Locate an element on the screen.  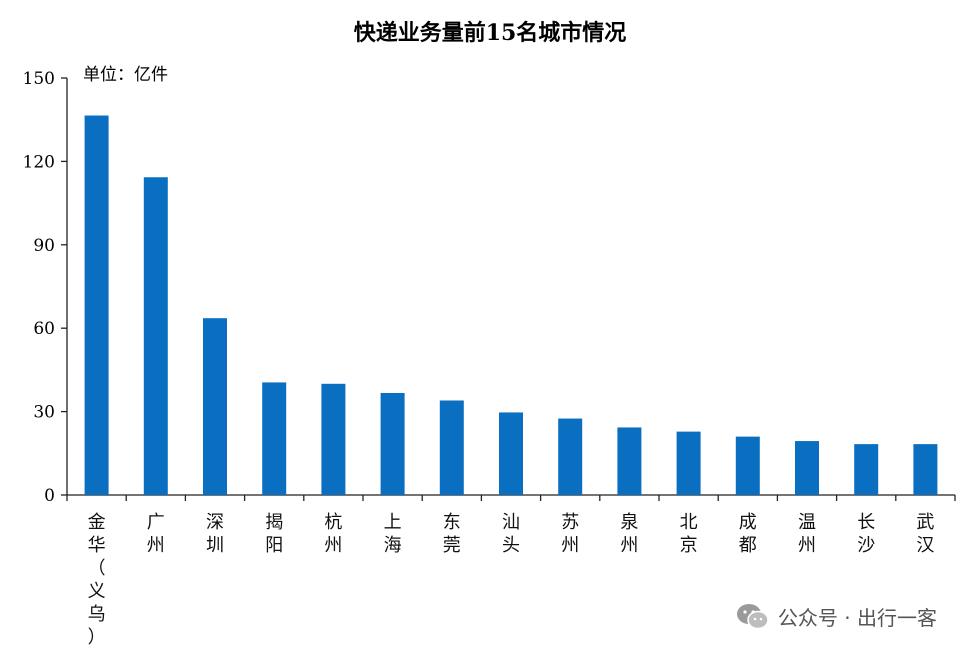
x-tick-label: 上海 is located at coordinates (393, 534).